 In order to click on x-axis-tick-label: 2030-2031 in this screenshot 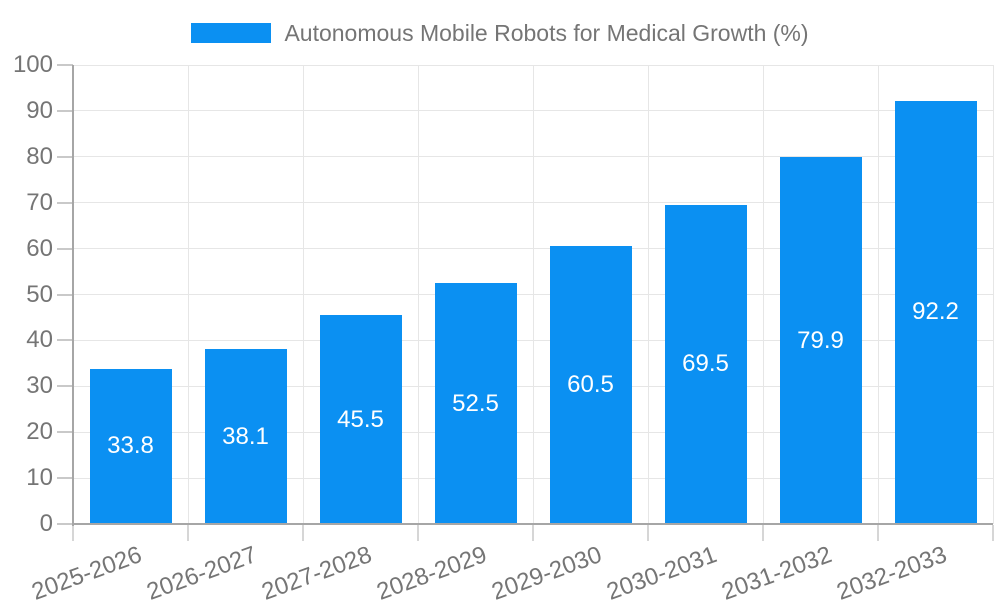, I will do `click(661, 570)`.